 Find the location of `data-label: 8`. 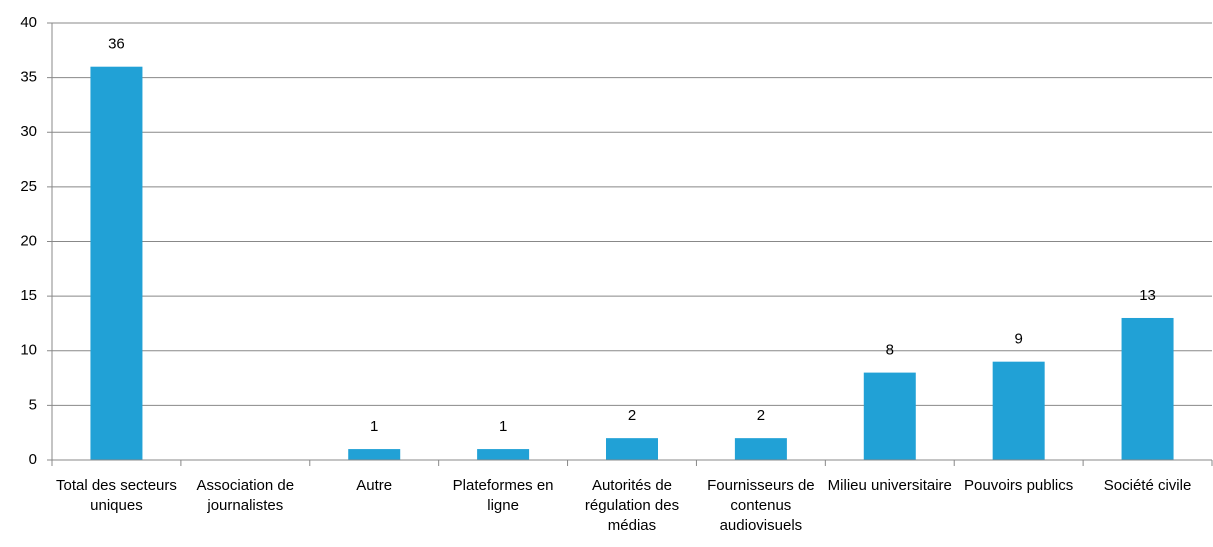

data-label: 8 is located at coordinates (890, 350).